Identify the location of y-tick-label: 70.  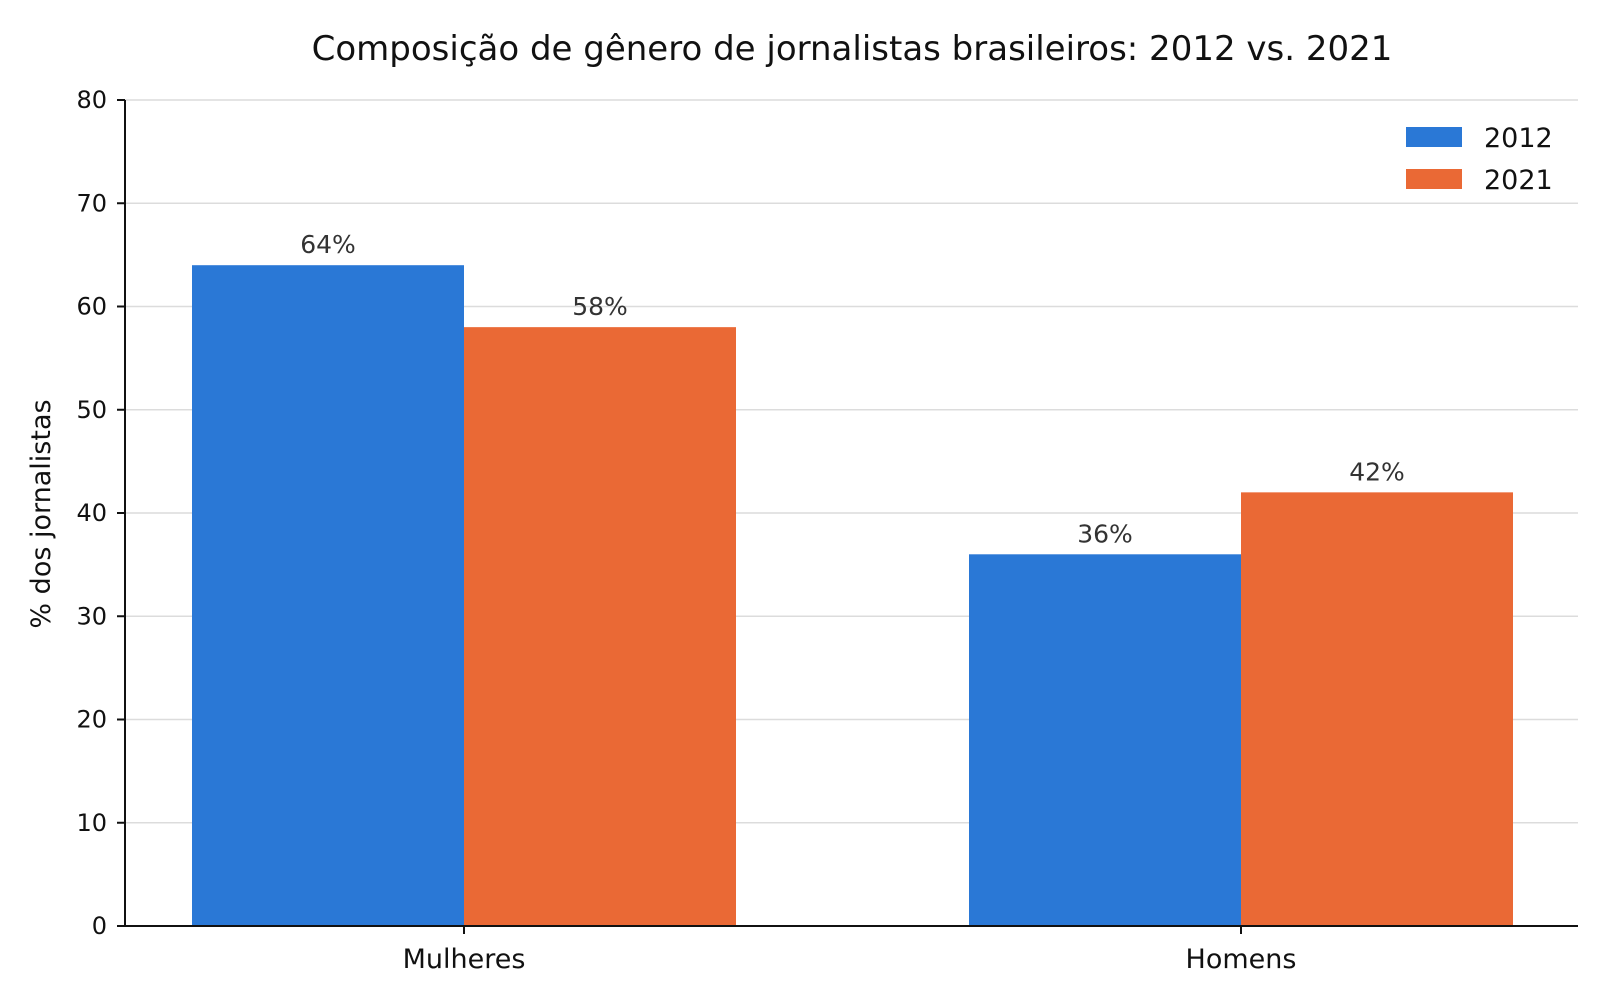
(91, 203).